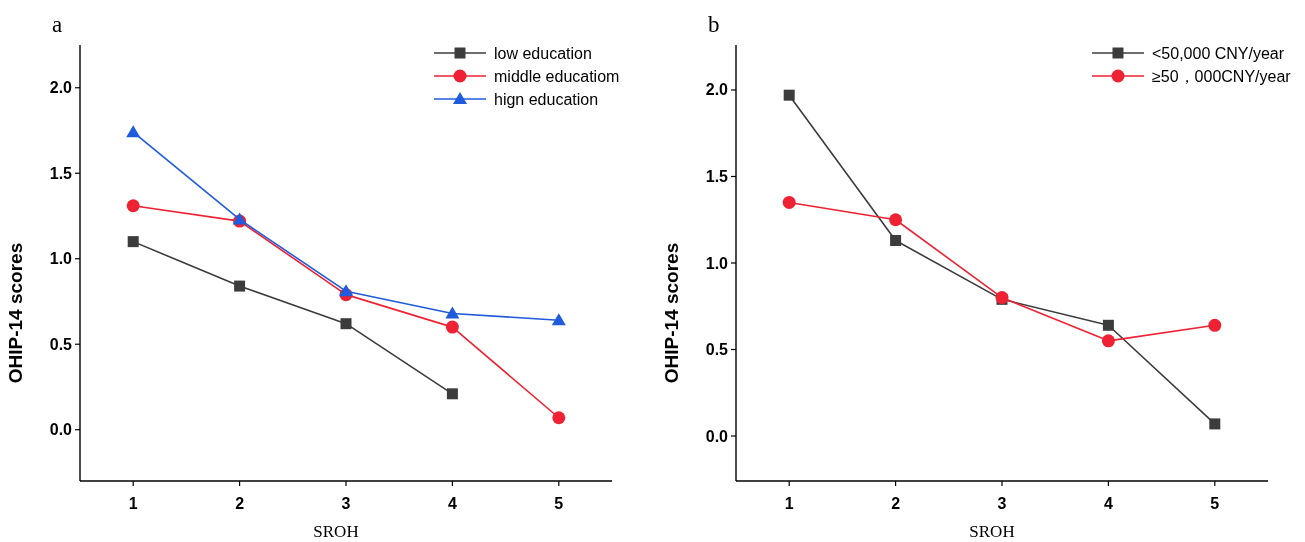 This screenshot has width=1305, height=542. I want to click on legend-label: middle educatiom, so click(557, 76).